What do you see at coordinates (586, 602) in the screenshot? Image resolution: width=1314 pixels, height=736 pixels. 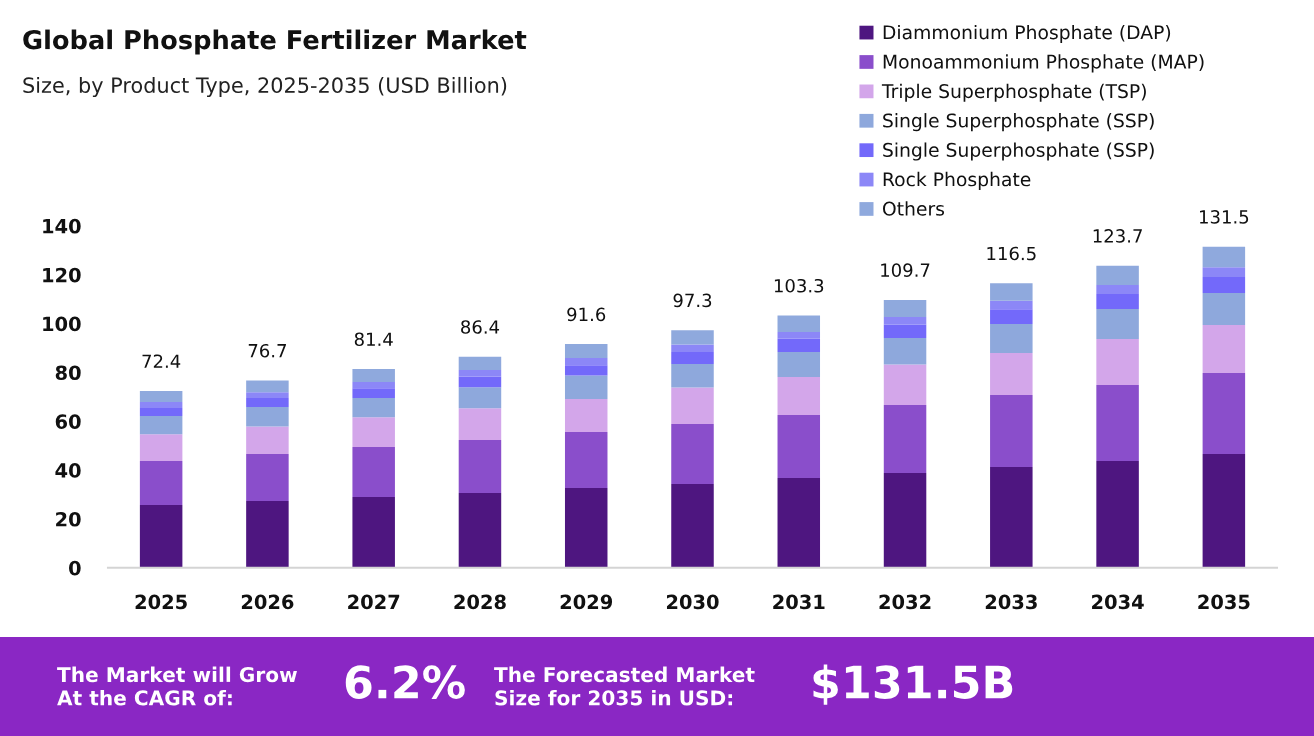 I see `x-tick-label: 2029` at bounding box center [586, 602].